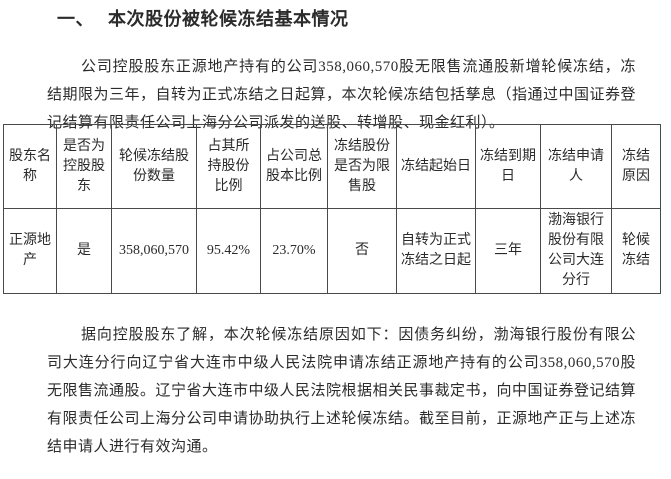 Image resolution: width=671 pixels, height=479 pixels. What do you see at coordinates (84, 166) in the screenshot?
I see `table-header-cell: 是否为控股股东` at bounding box center [84, 166].